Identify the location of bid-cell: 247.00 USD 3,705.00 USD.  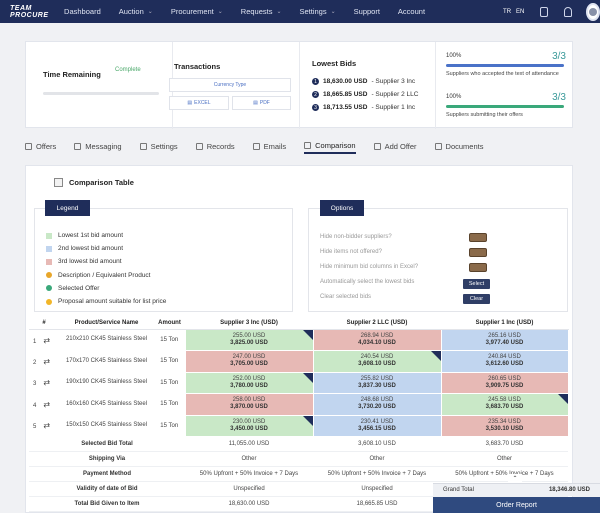
(249, 361).